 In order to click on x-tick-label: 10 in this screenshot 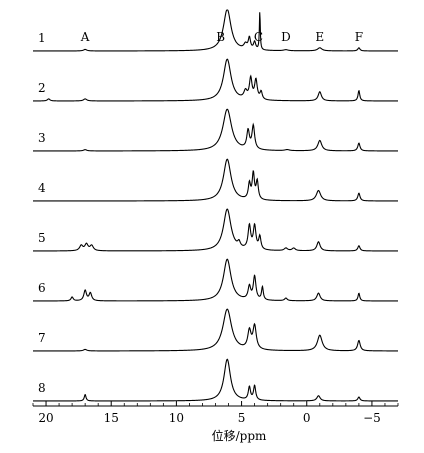, I will do `click(176, 418)`.